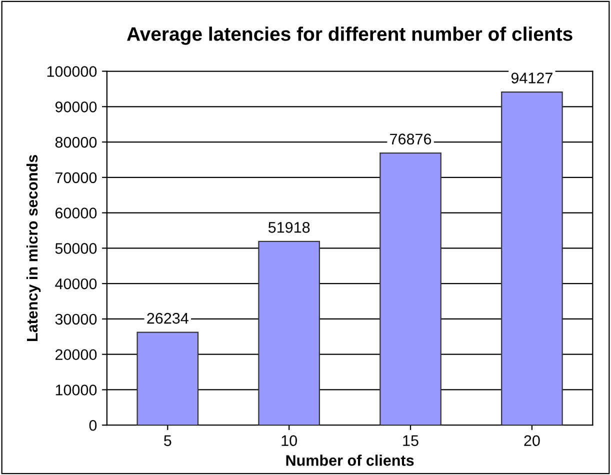 The image size is (611, 475). I want to click on x-tick-label: 10, so click(289, 440).